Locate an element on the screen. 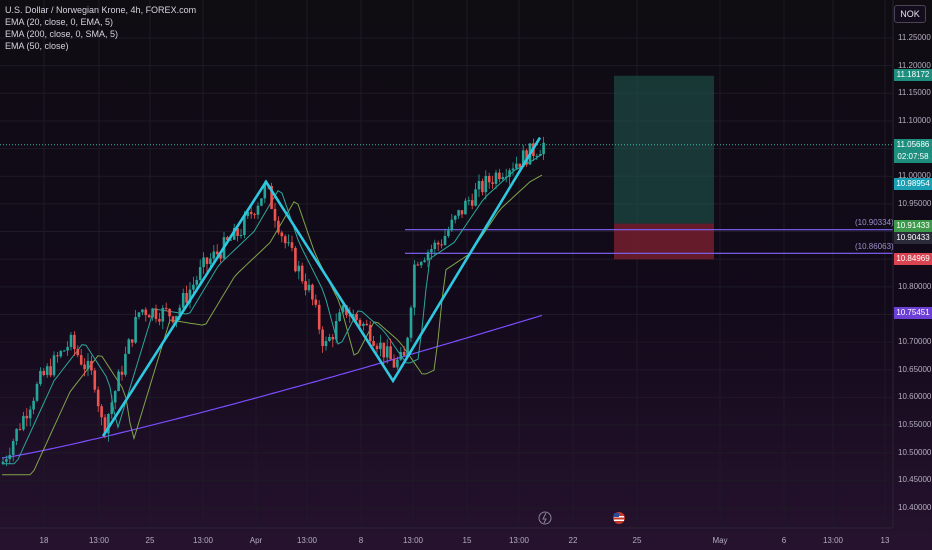 The image size is (932, 550). ema200-legend: EMA (200, close, 0, SMA, 5) is located at coordinates (62, 34).